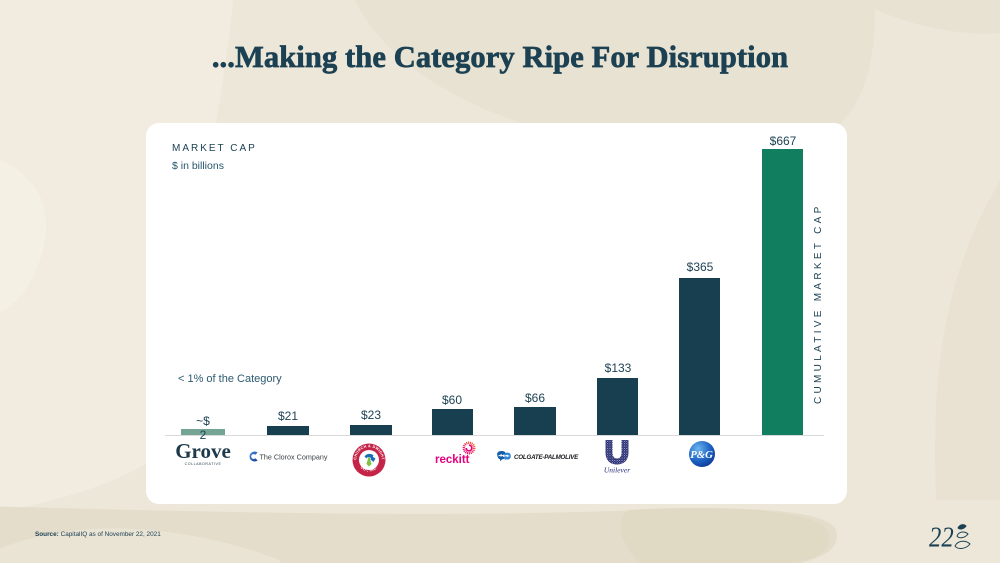 This screenshot has width=1000, height=563. What do you see at coordinates (617, 470) in the screenshot?
I see `svg-text: Unilever` at bounding box center [617, 470].